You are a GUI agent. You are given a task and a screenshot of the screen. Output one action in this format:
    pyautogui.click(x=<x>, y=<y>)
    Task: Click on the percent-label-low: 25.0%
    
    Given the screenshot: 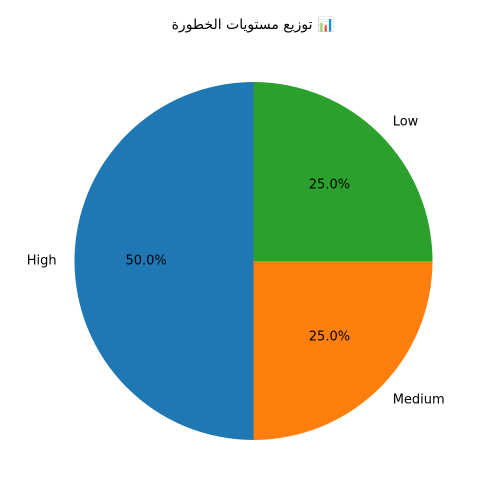 What is the action you would take?
    pyautogui.click(x=329, y=185)
    